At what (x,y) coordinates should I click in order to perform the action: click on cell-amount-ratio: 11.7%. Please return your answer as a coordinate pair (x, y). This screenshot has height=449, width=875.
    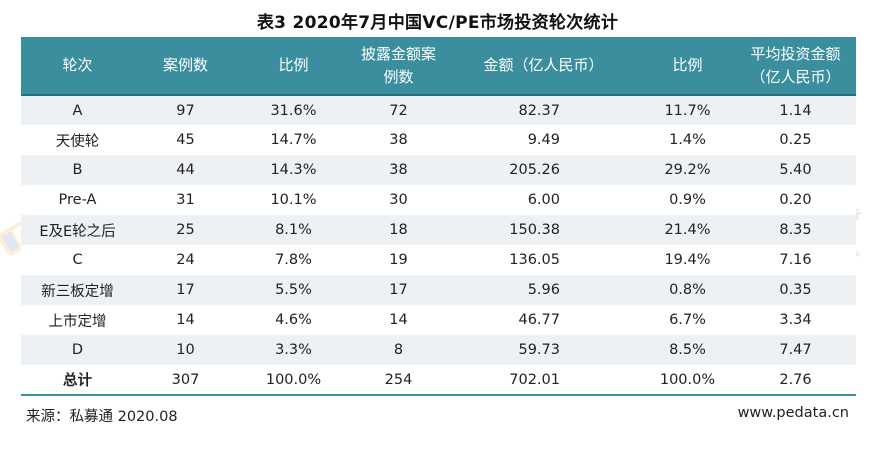
    Looking at the image, I should click on (687, 110).